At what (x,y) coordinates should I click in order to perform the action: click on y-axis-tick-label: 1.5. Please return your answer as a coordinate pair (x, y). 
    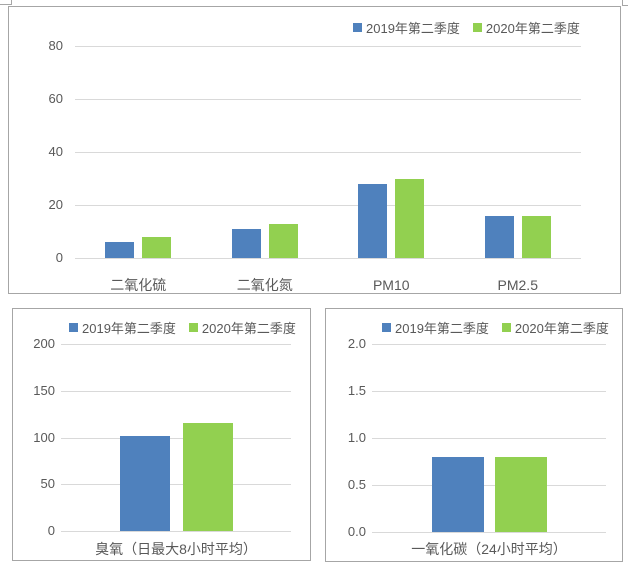
    Looking at the image, I should click on (356, 390).